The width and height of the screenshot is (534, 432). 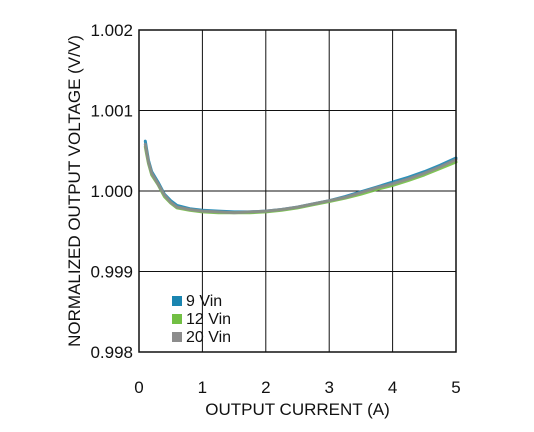 I want to click on x-tick-label: 0, so click(x=138, y=387).